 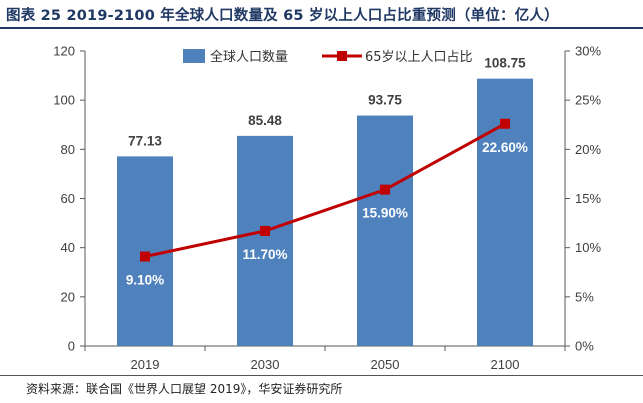 I want to click on footer-rule, so click(x=321, y=375).